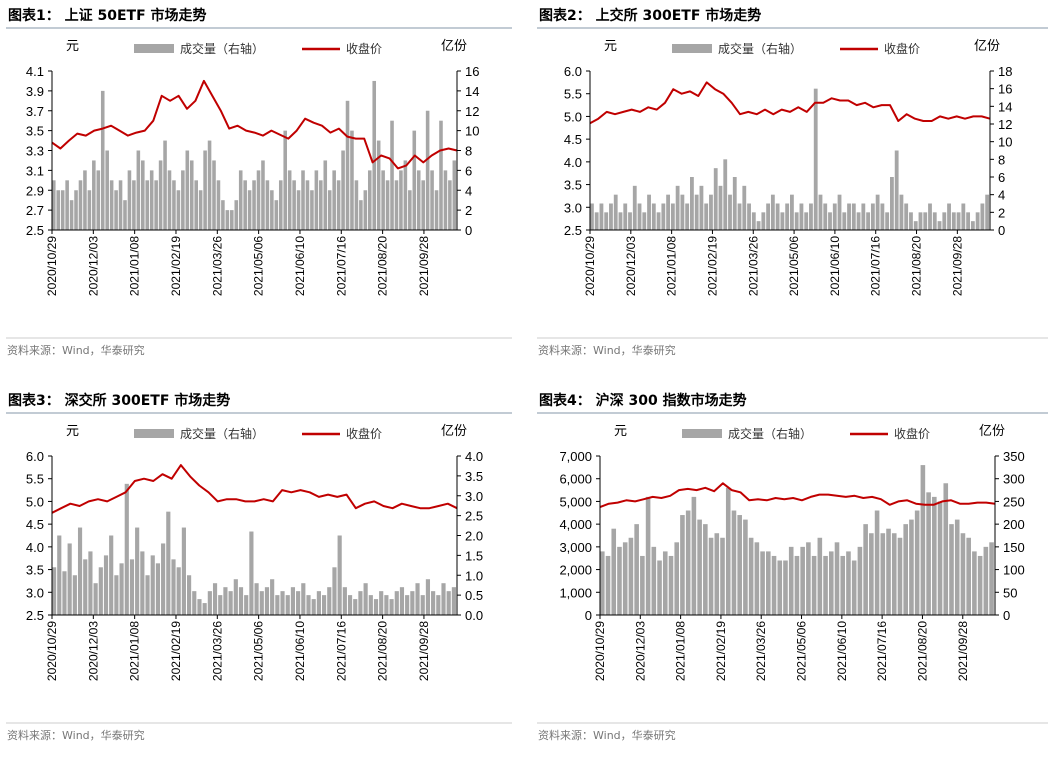 This screenshot has width=1053, height=759. What do you see at coordinates (1005, 106) in the screenshot?
I see `right-tick-label: 14` at bounding box center [1005, 106].